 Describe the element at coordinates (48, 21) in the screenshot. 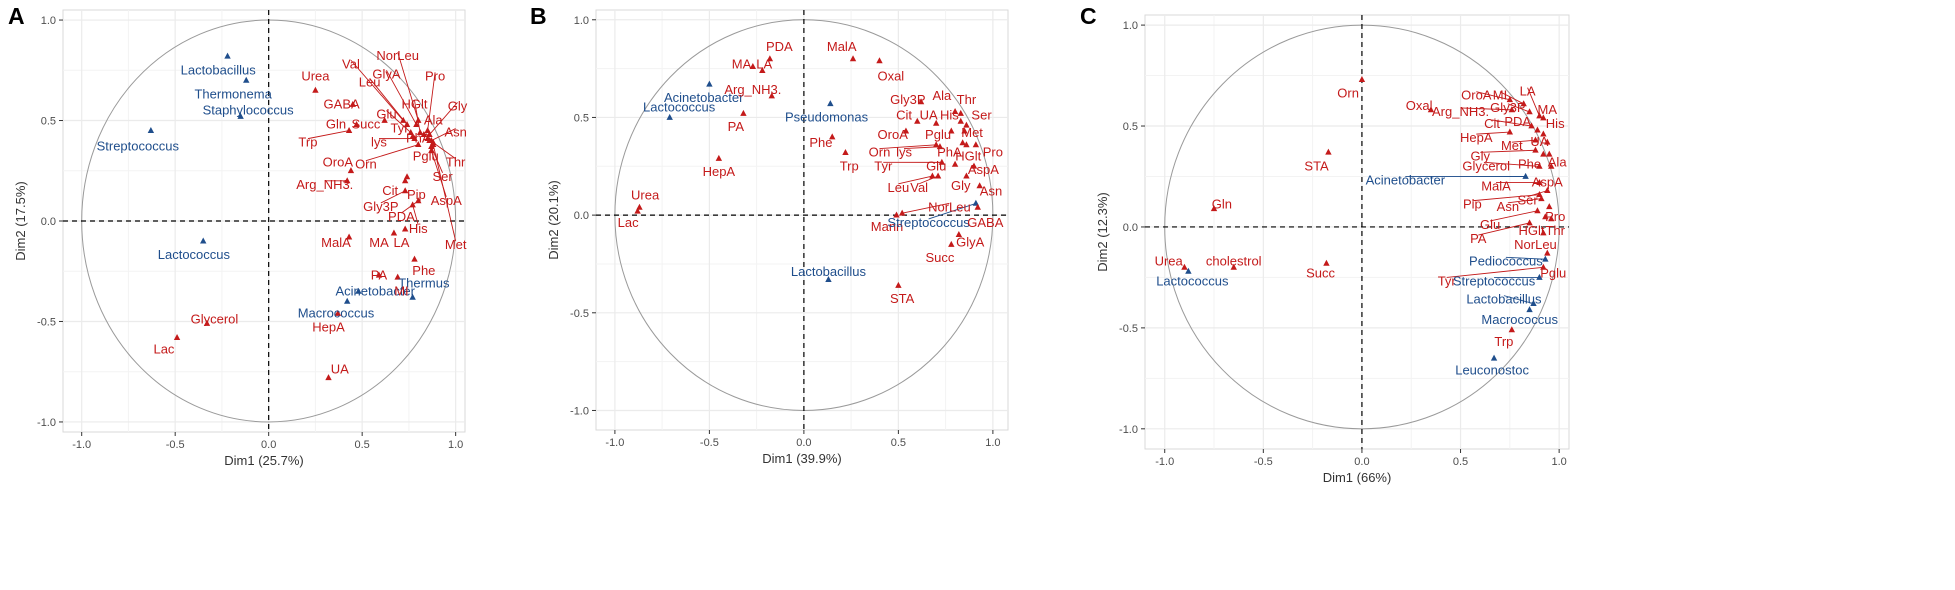

I see `y-tick-label: 1.0` at that location.